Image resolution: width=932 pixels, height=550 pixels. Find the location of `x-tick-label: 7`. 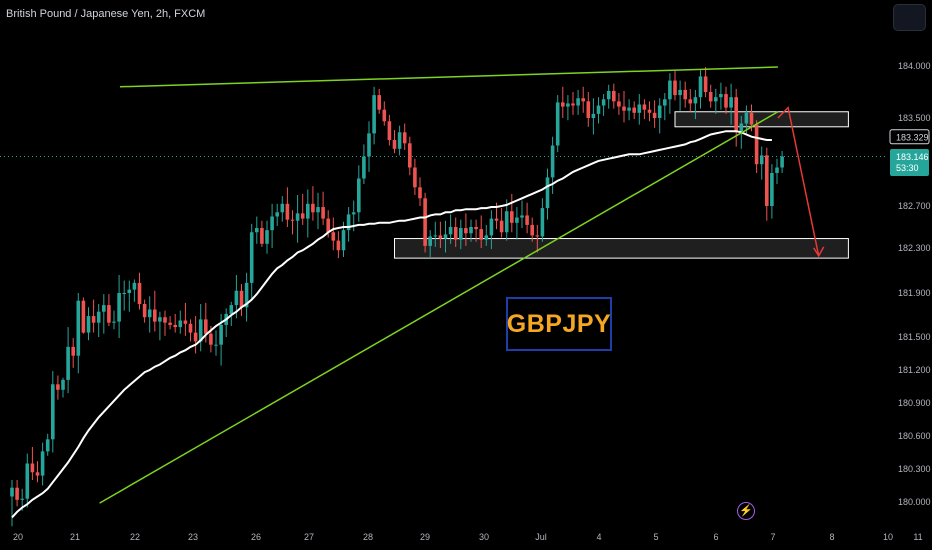

x-tick-label: 7 is located at coordinates (772, 537).